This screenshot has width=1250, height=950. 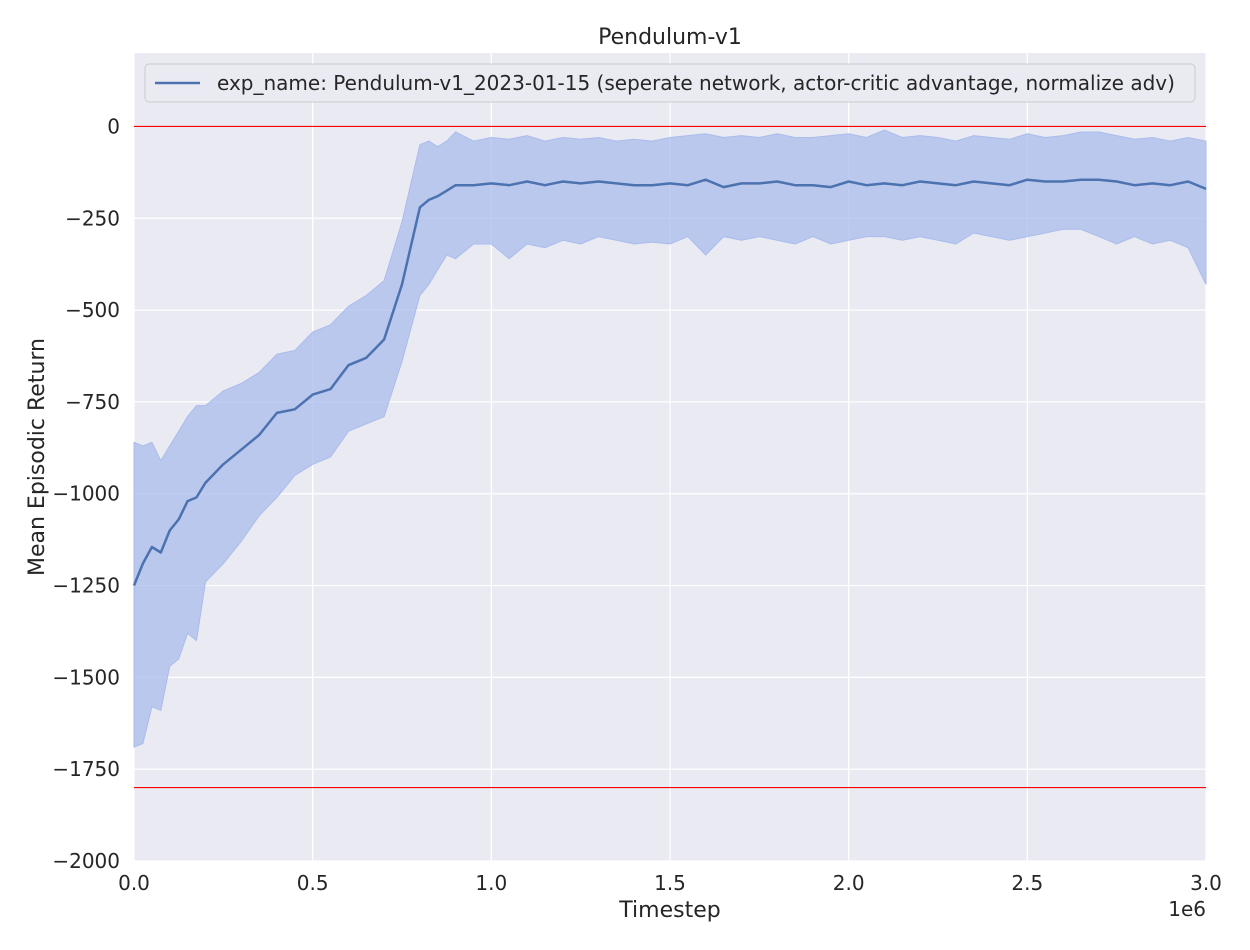 I want to click on y-tick-label: −250, so click(x=92, y=218).